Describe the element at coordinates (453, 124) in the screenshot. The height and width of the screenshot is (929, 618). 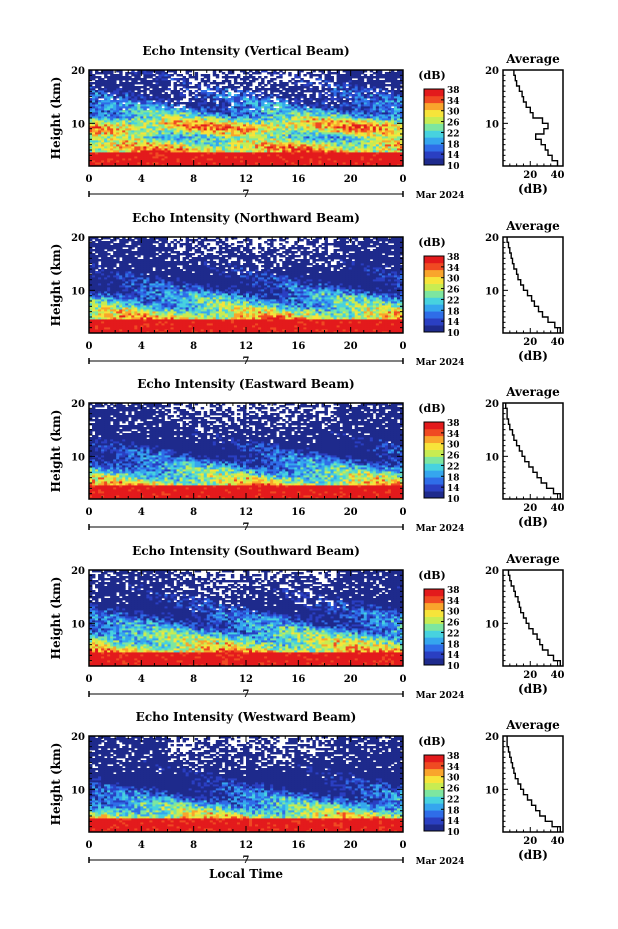
I see `colorbar-tick-label: 26` at that location.